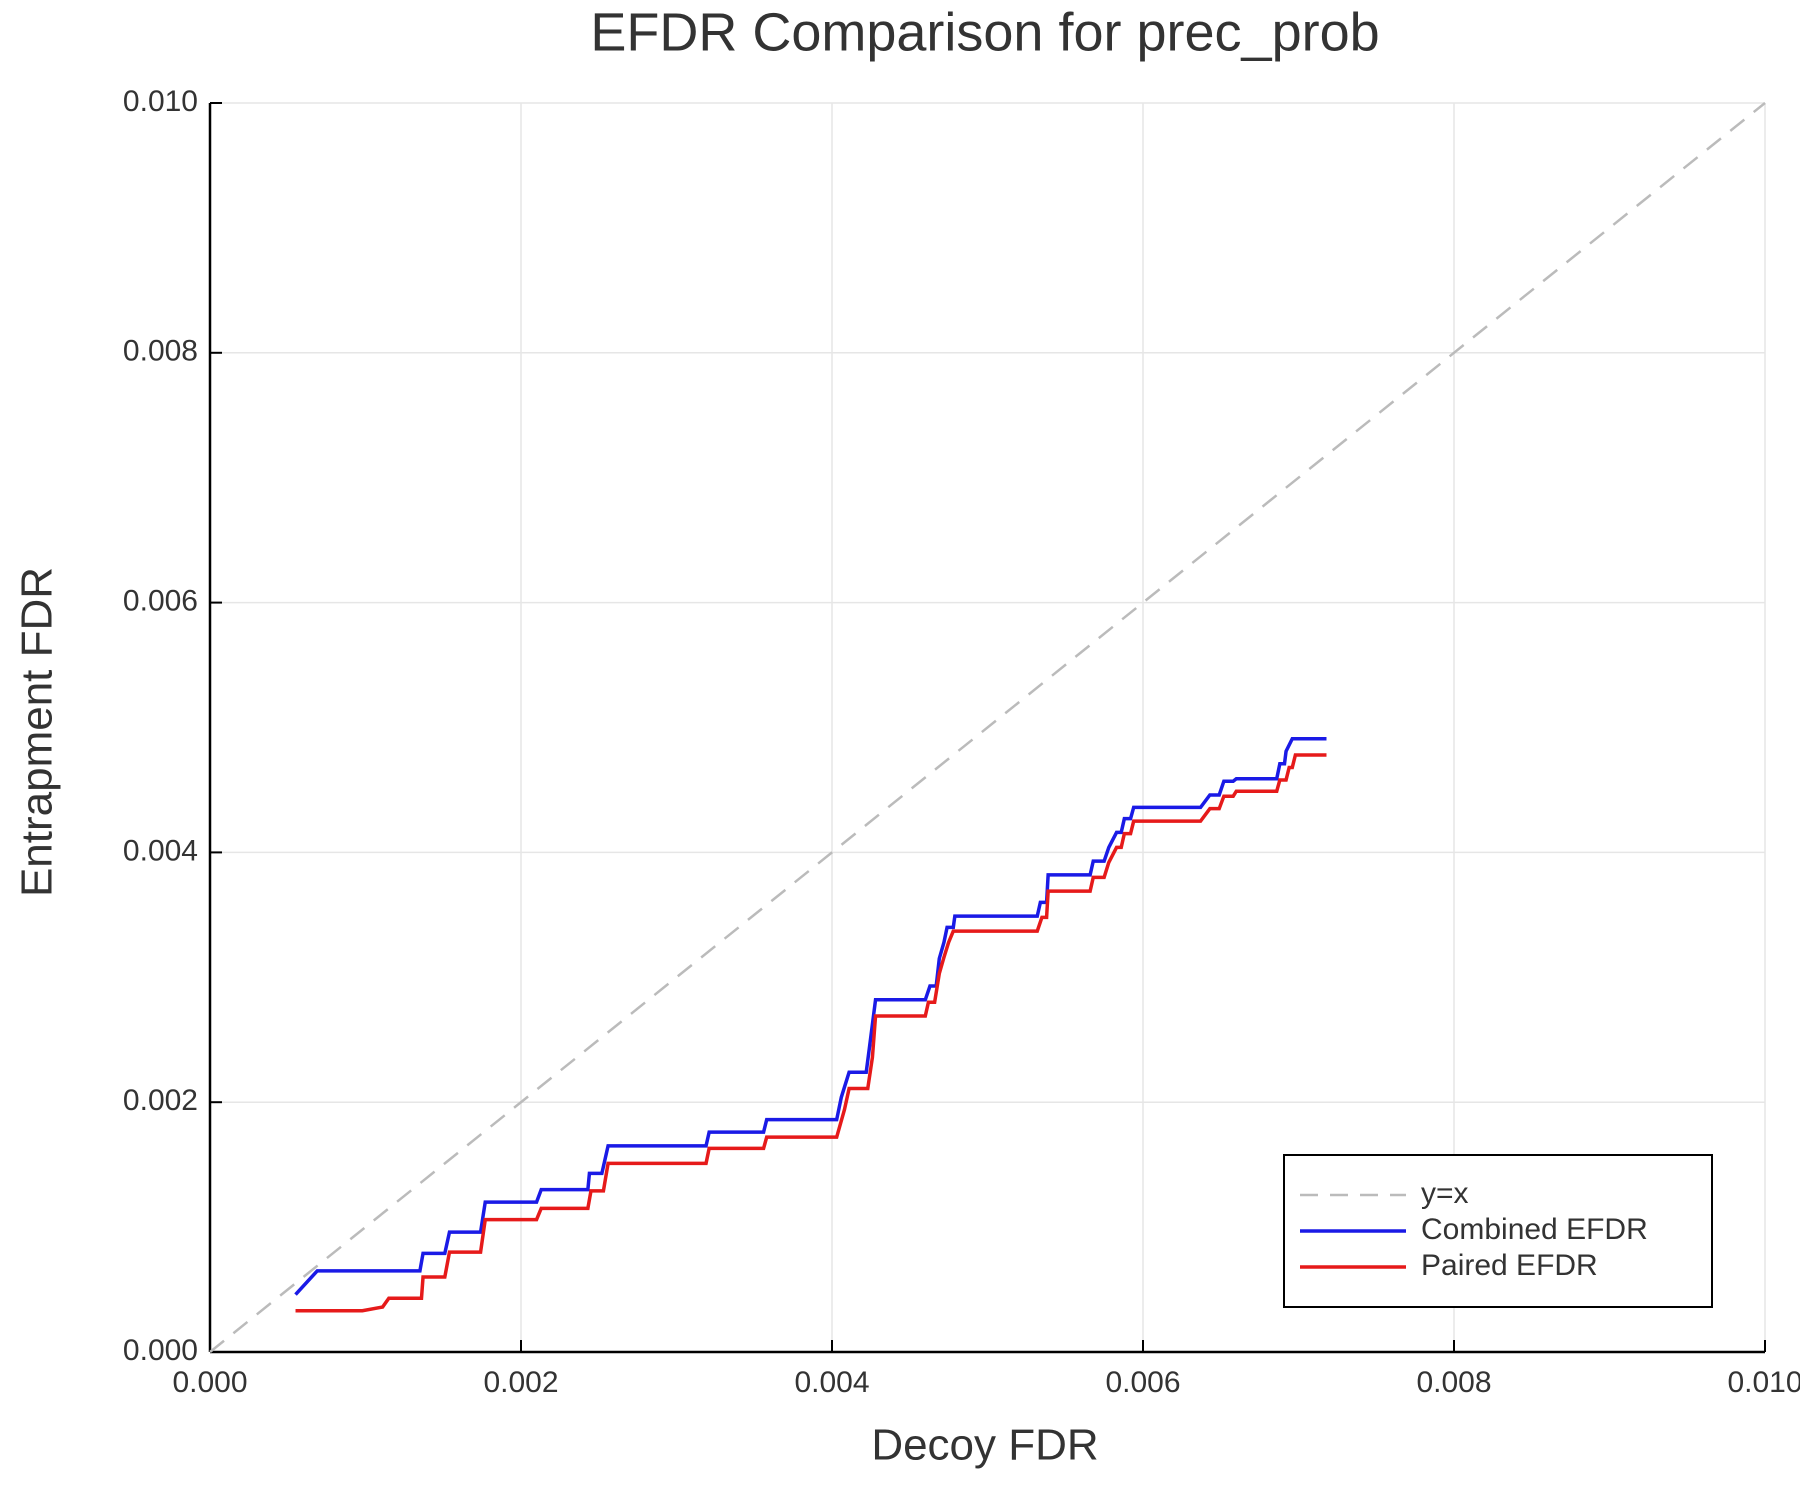 This screenshot has width=1800, height=1500. What do you see at coordinates (160, 850) in the screenshot?
I see `y-tick-label: 0.004` at bounding box center [160, 850].